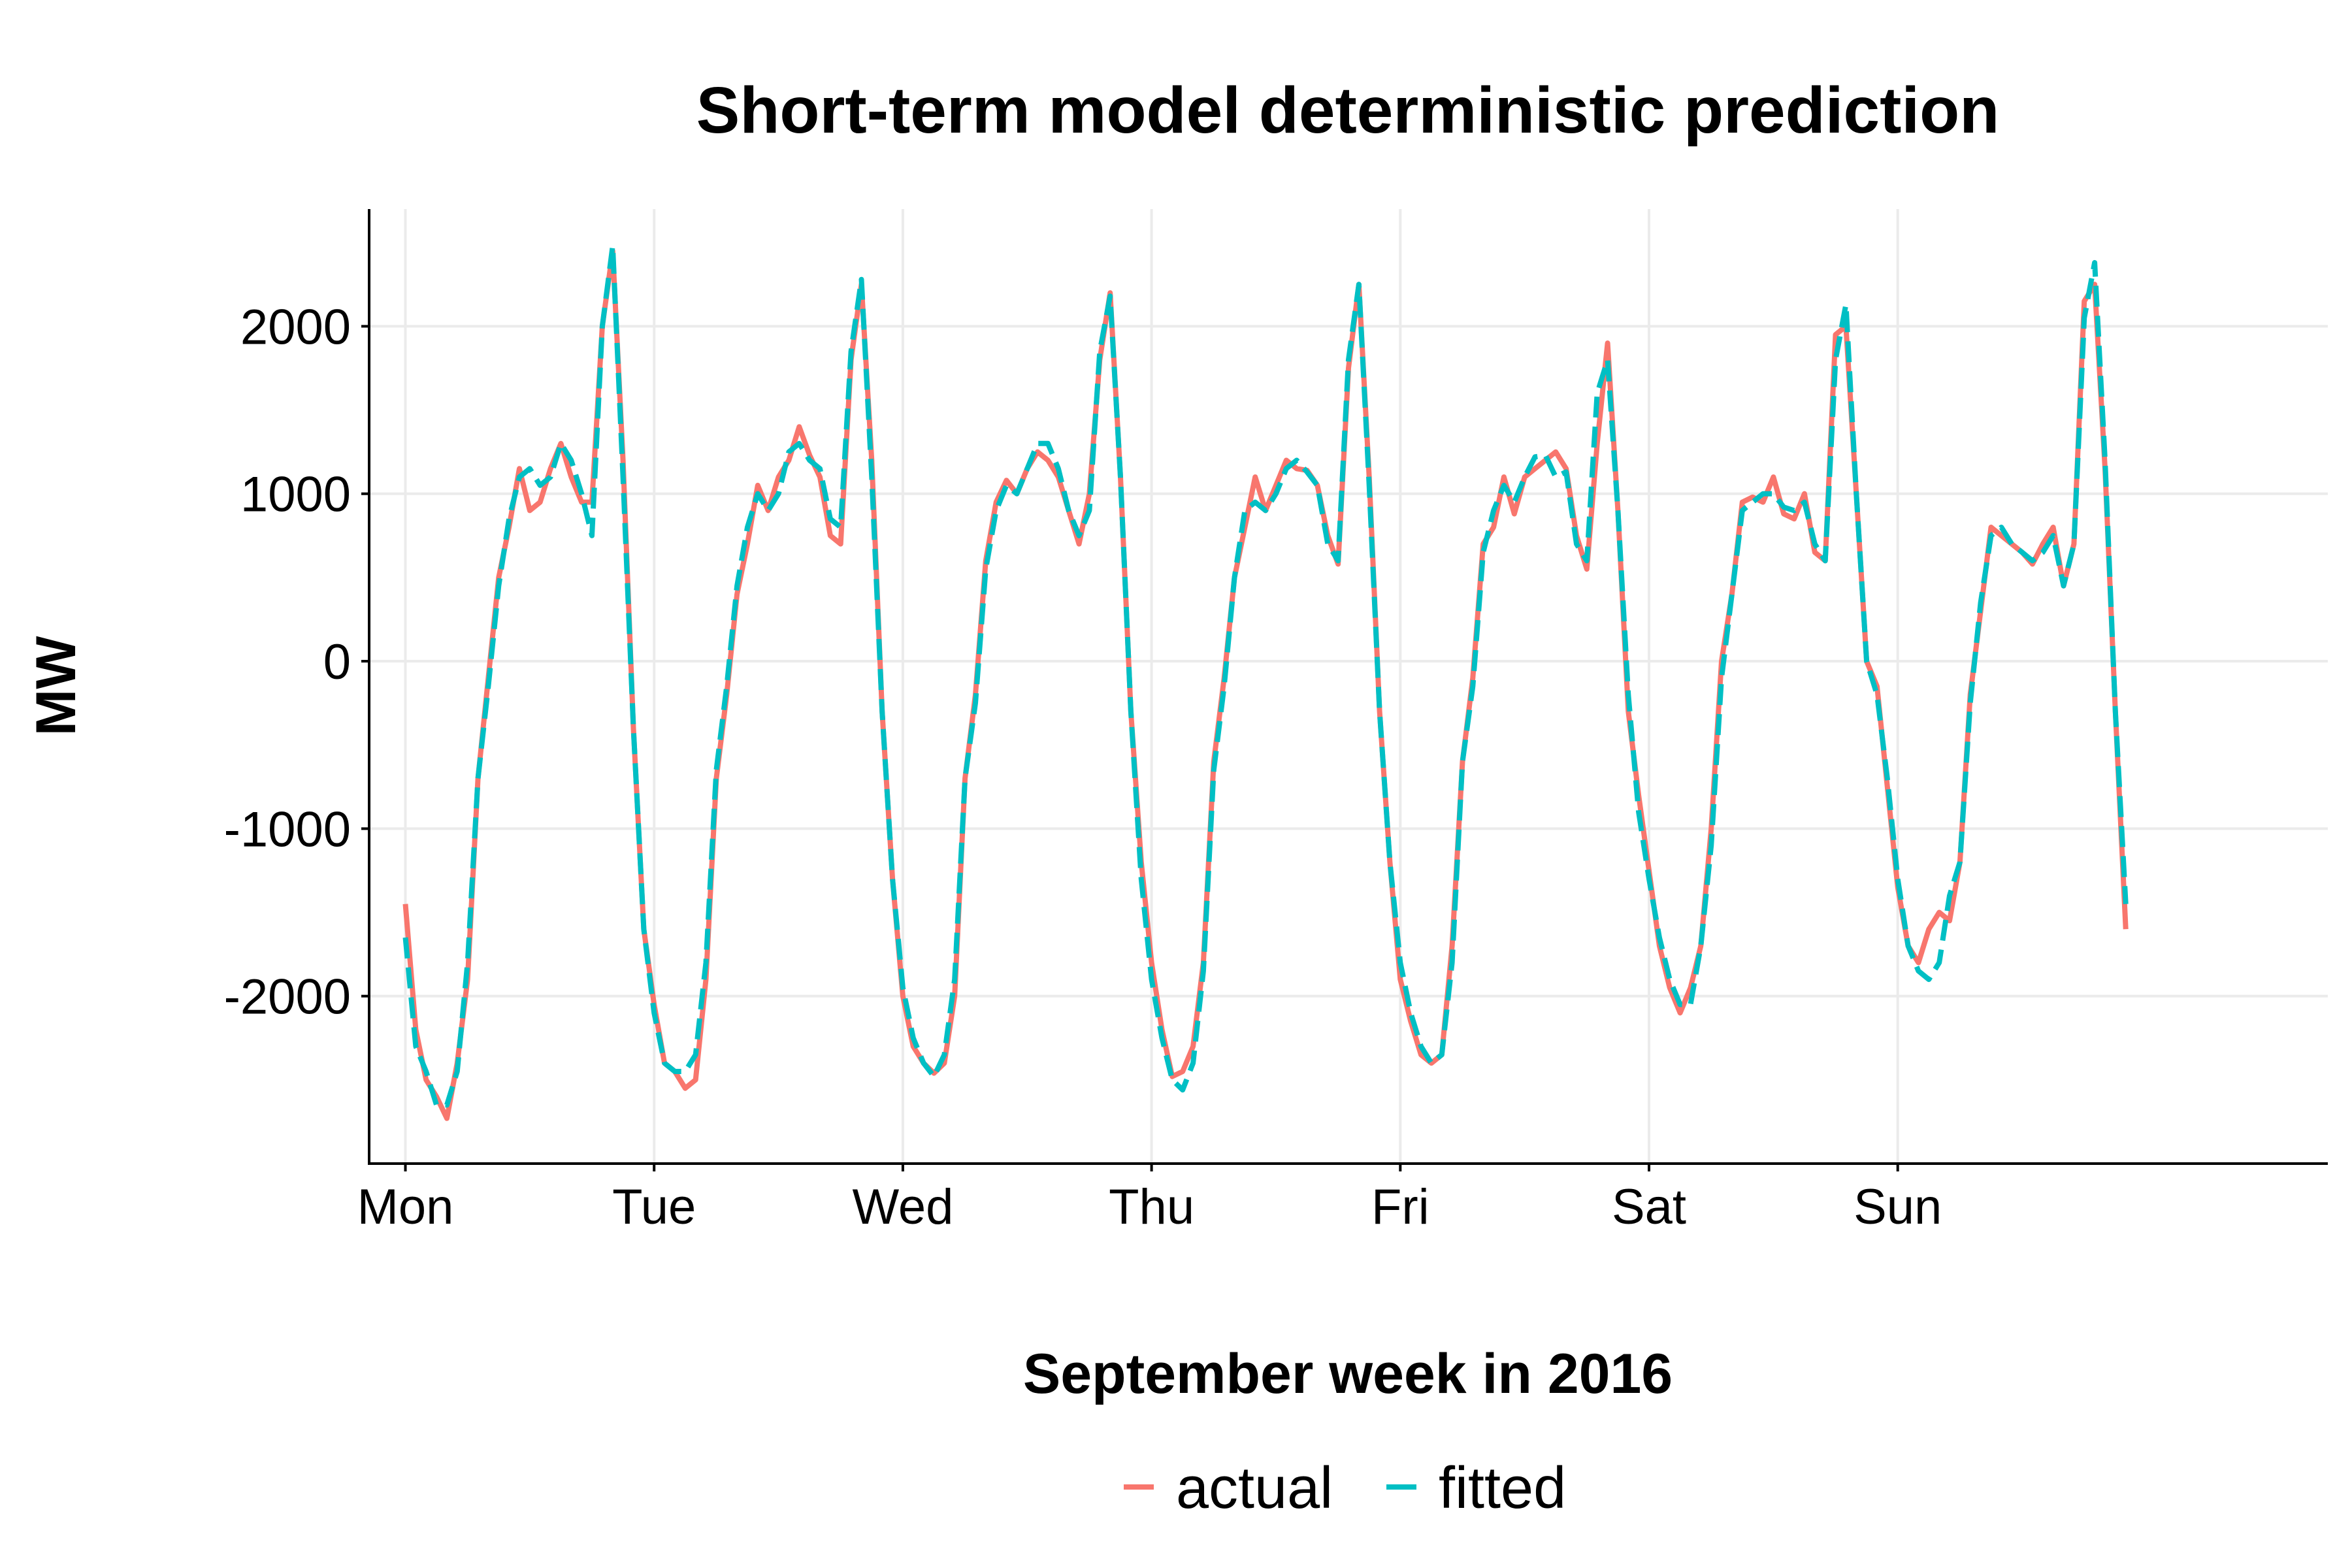  Describe the element at coordinates (902, 1207) in the screenshot. I see `x-tick-label: Wed` at that location.